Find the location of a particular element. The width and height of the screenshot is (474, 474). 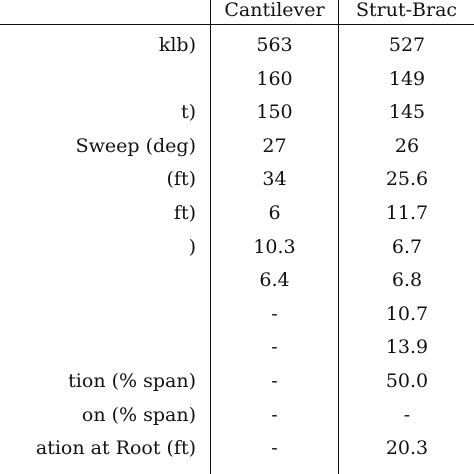

strut-braced-value: 145 is located at coordinates (407, 112).